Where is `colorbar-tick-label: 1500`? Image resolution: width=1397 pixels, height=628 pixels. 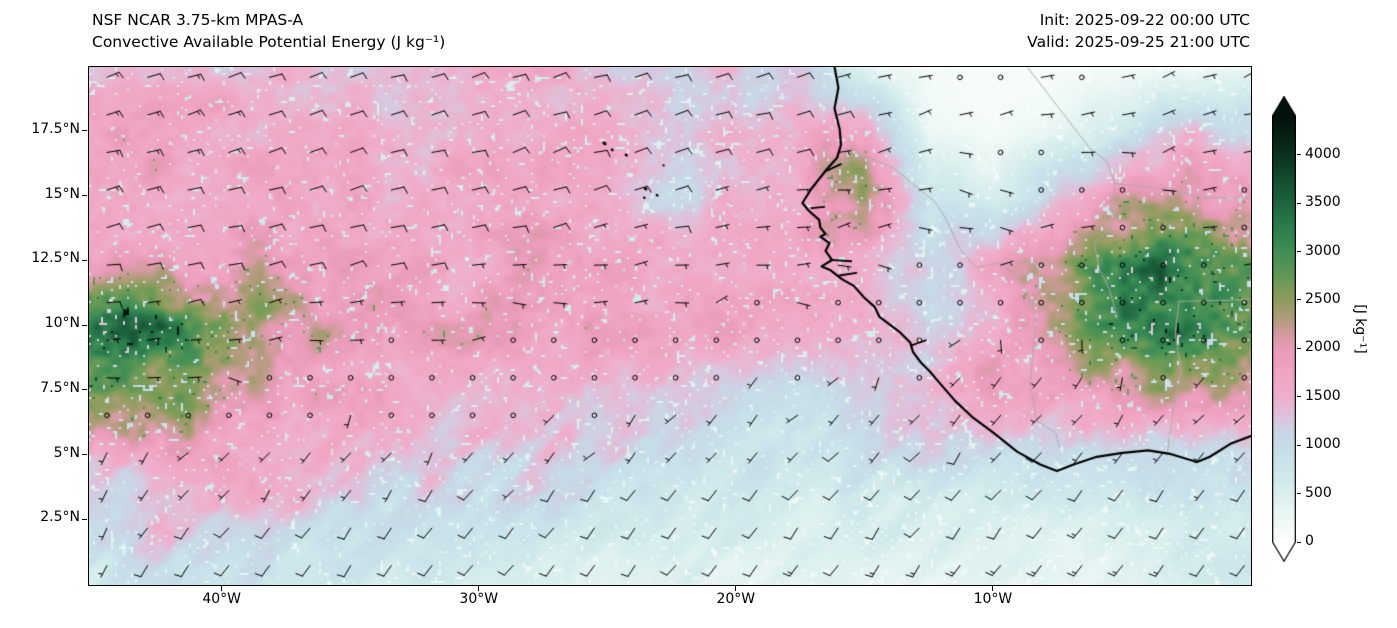
colorbar-tick-label: 1500 is located at coordinates (1323, 395).